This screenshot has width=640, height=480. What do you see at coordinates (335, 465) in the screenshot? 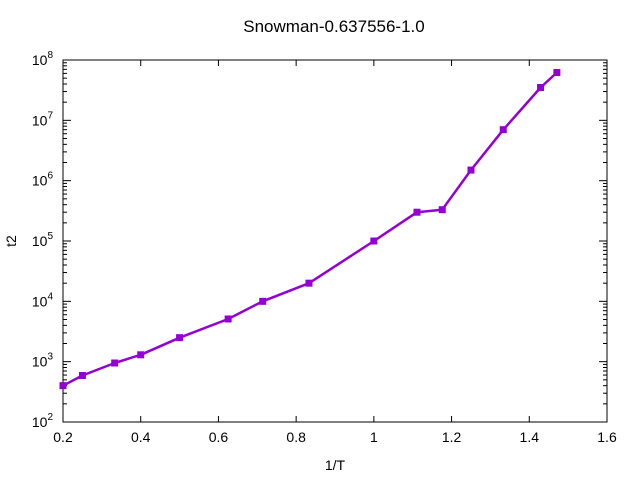
I see `x-axis-label: 1/T` at bounding box center [335, 465].